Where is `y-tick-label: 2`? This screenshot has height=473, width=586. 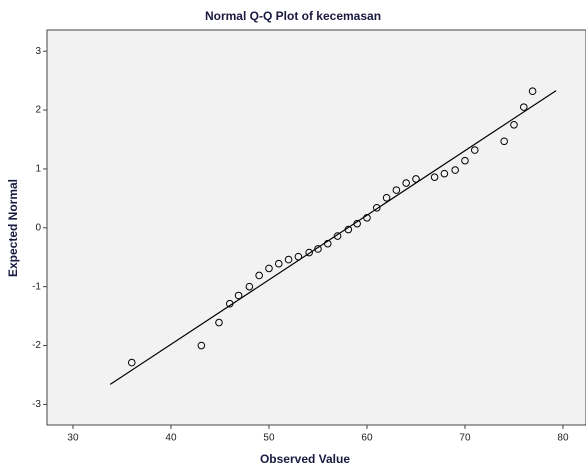 y-tick-label: 2 is located at coordinates (38, 110).